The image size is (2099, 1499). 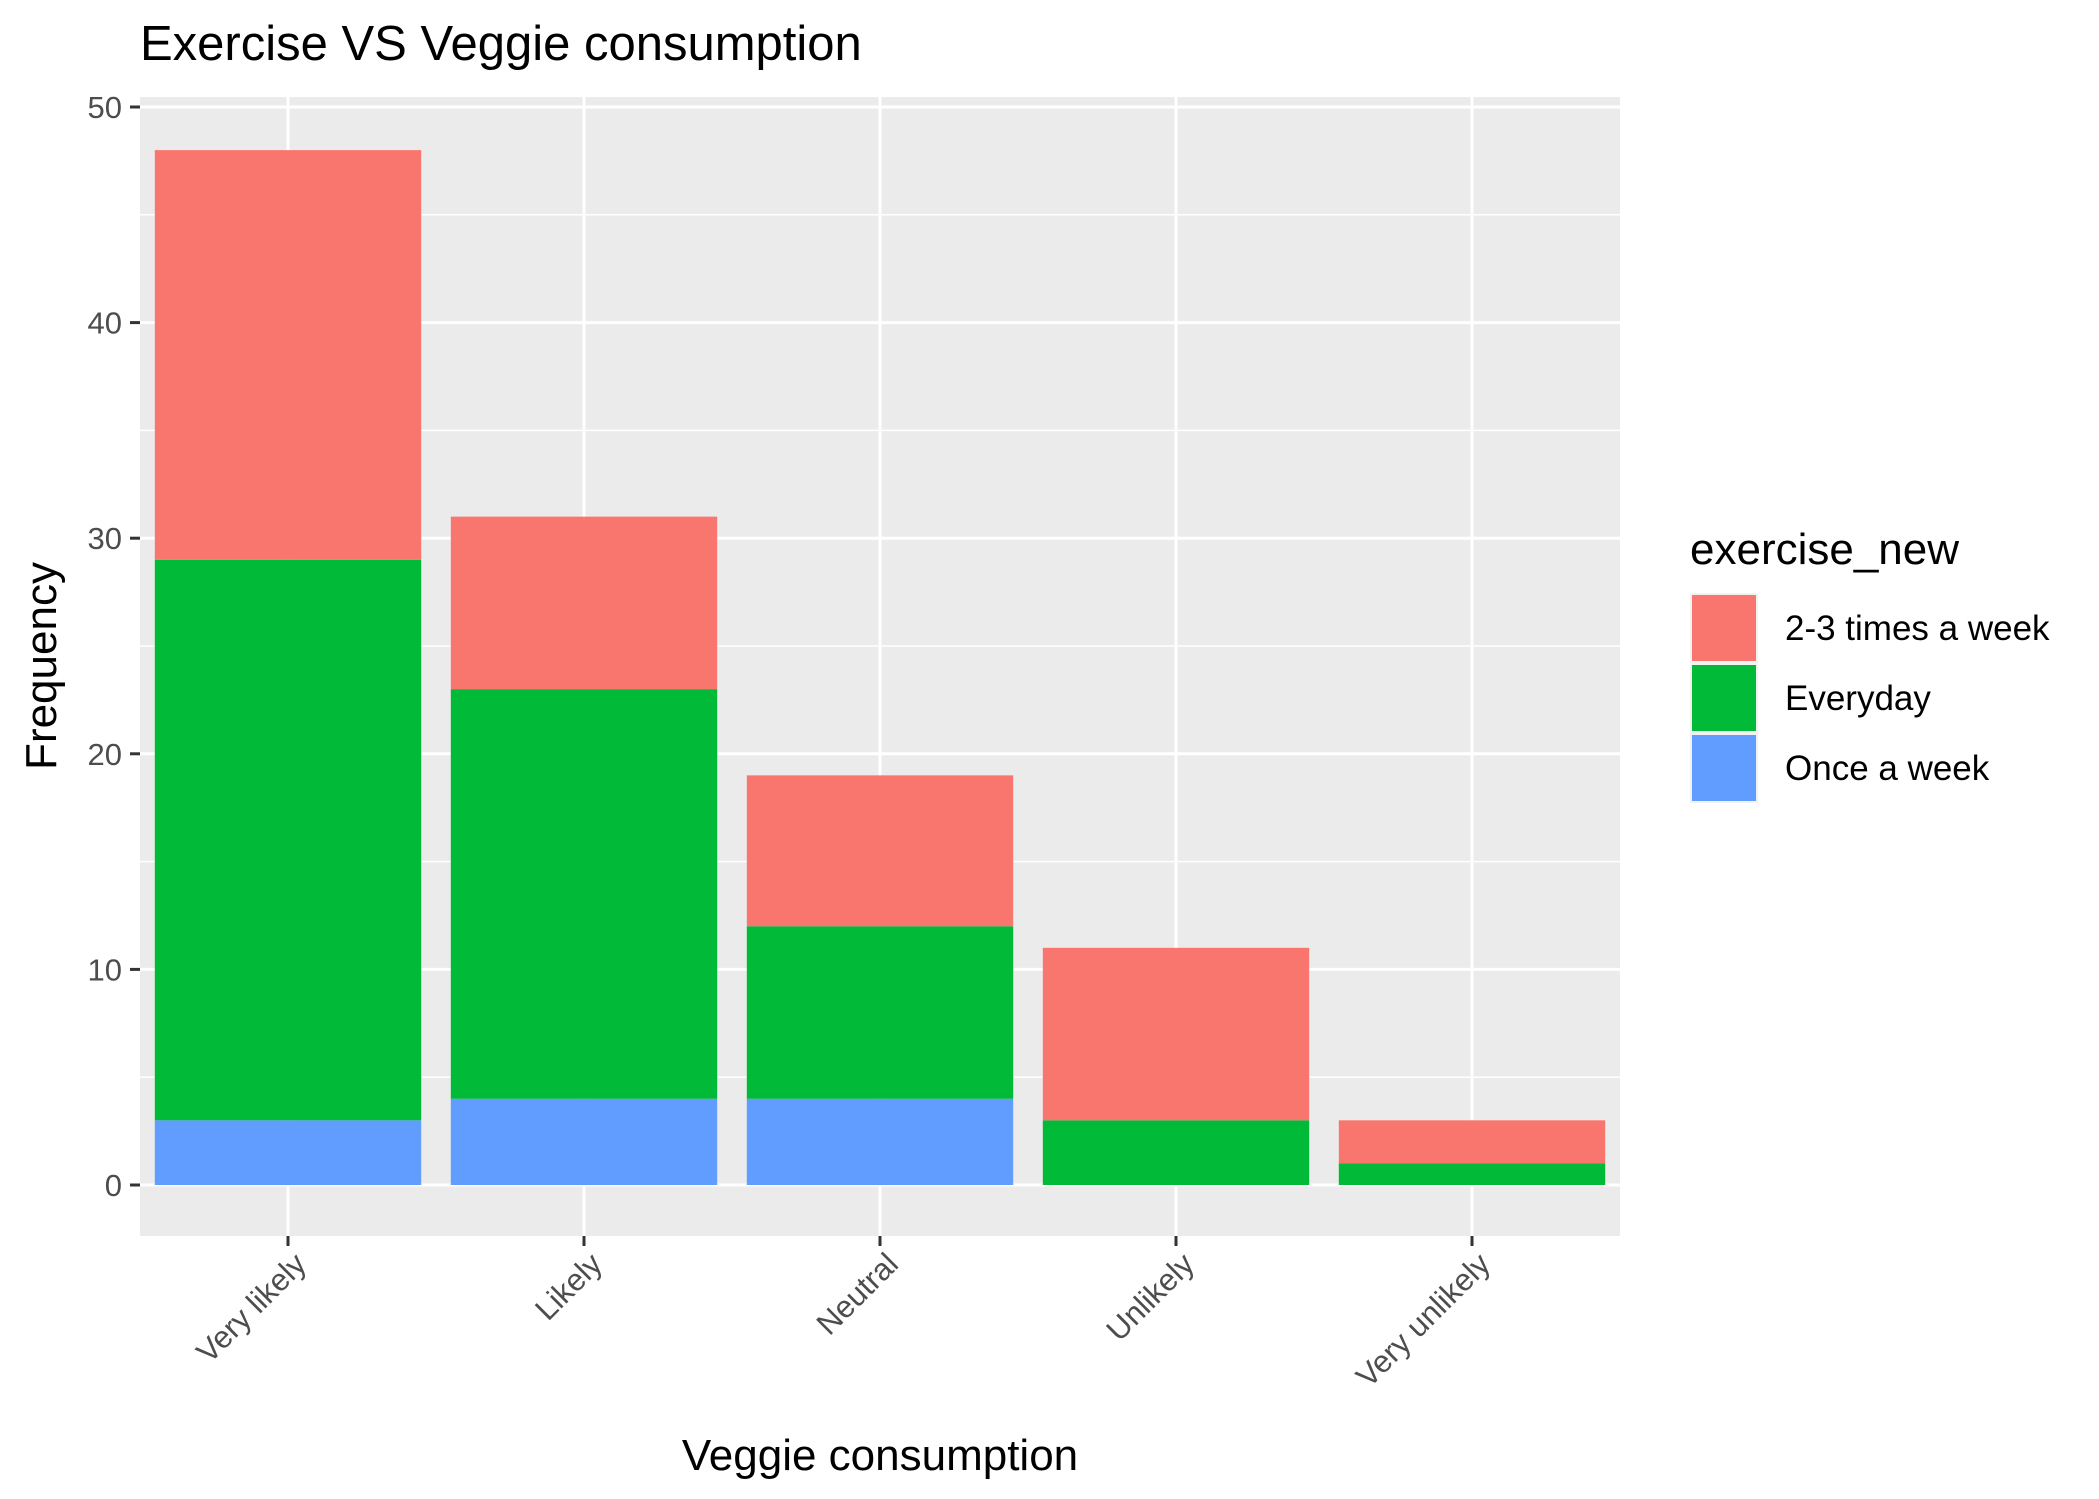 What do you see at coordinates (1824, 549) in the screenshot?
I see `legend-title: exercise_new` at bounding box center [1824, 549].